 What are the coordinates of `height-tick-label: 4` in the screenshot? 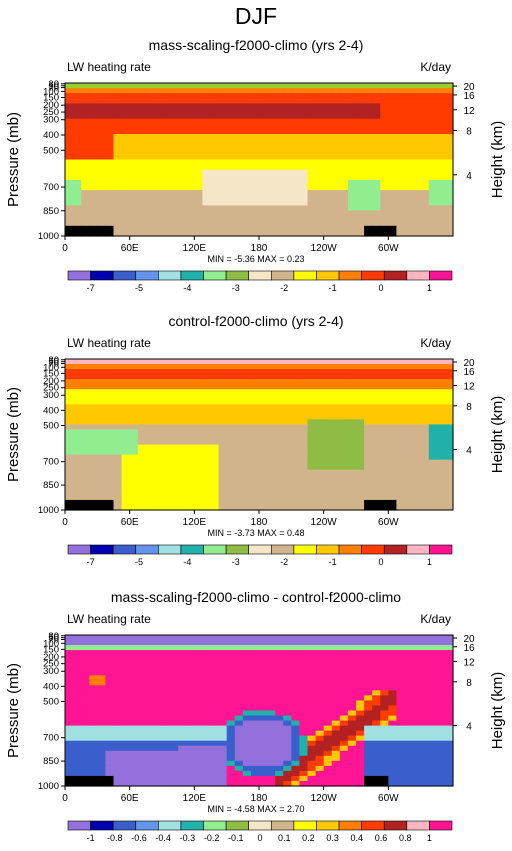 It's located at (469, 451).